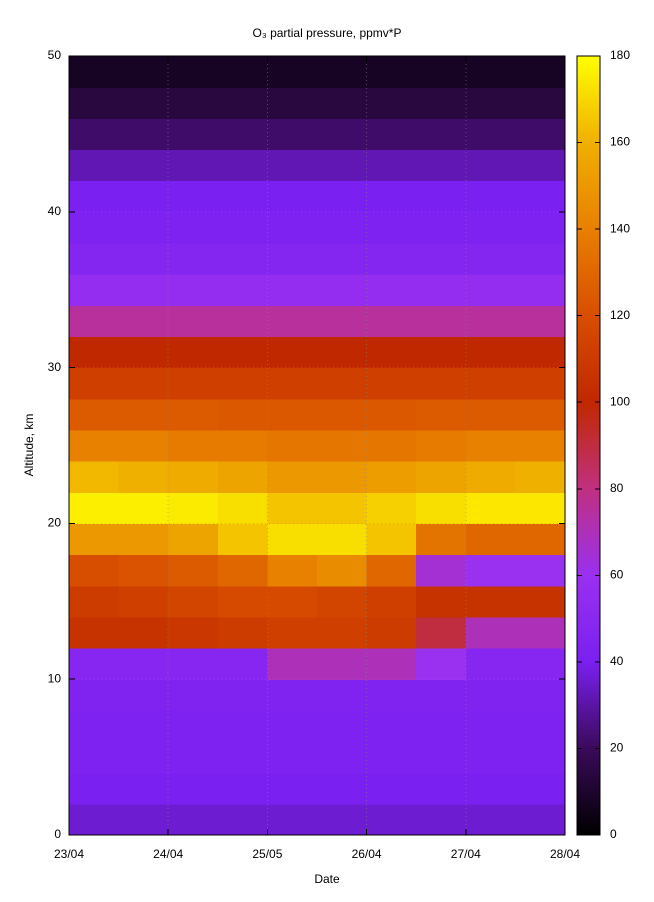  Describe the element at coordinates (57, 834) in the screenshot. I see `y-tick-label: 0` at that location.